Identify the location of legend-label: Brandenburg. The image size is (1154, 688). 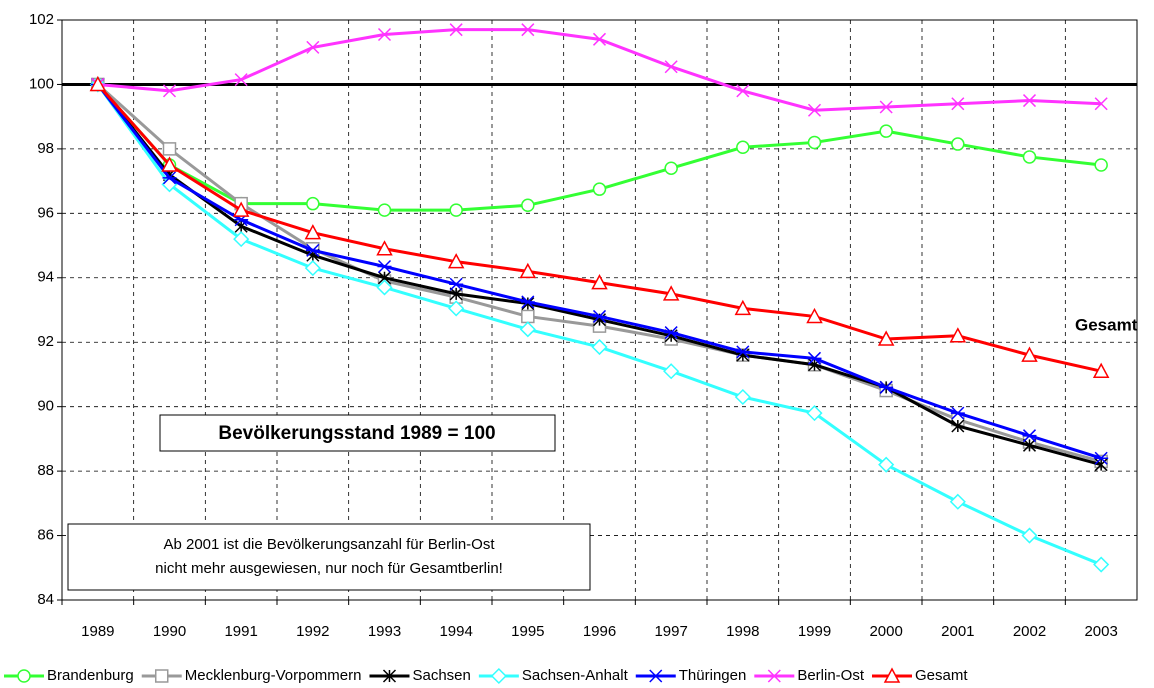
(90, 675).